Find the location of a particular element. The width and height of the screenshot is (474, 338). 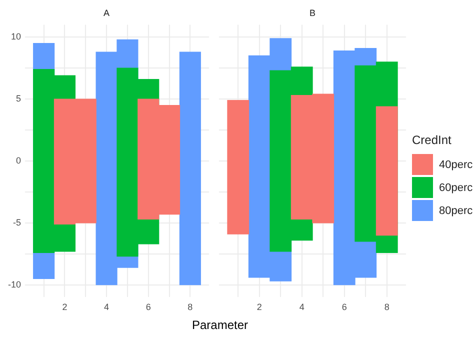

legend-title: CredInt is located at coordinates (432, 140).